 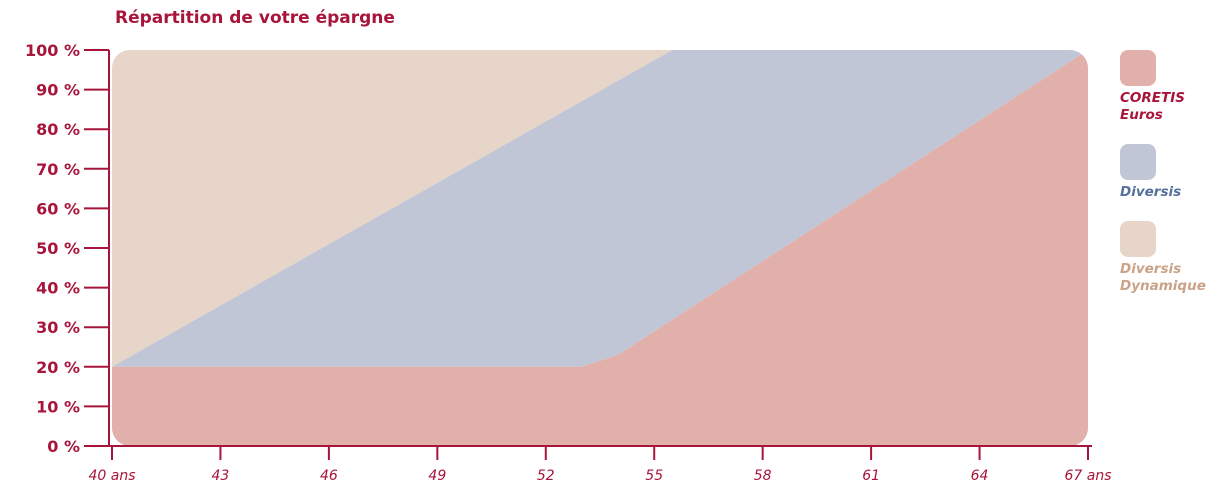 What do you see at coordinates (980, 476) in the screenshot?
I see `x-tick-label: 64` at bounding box center [980, 476].